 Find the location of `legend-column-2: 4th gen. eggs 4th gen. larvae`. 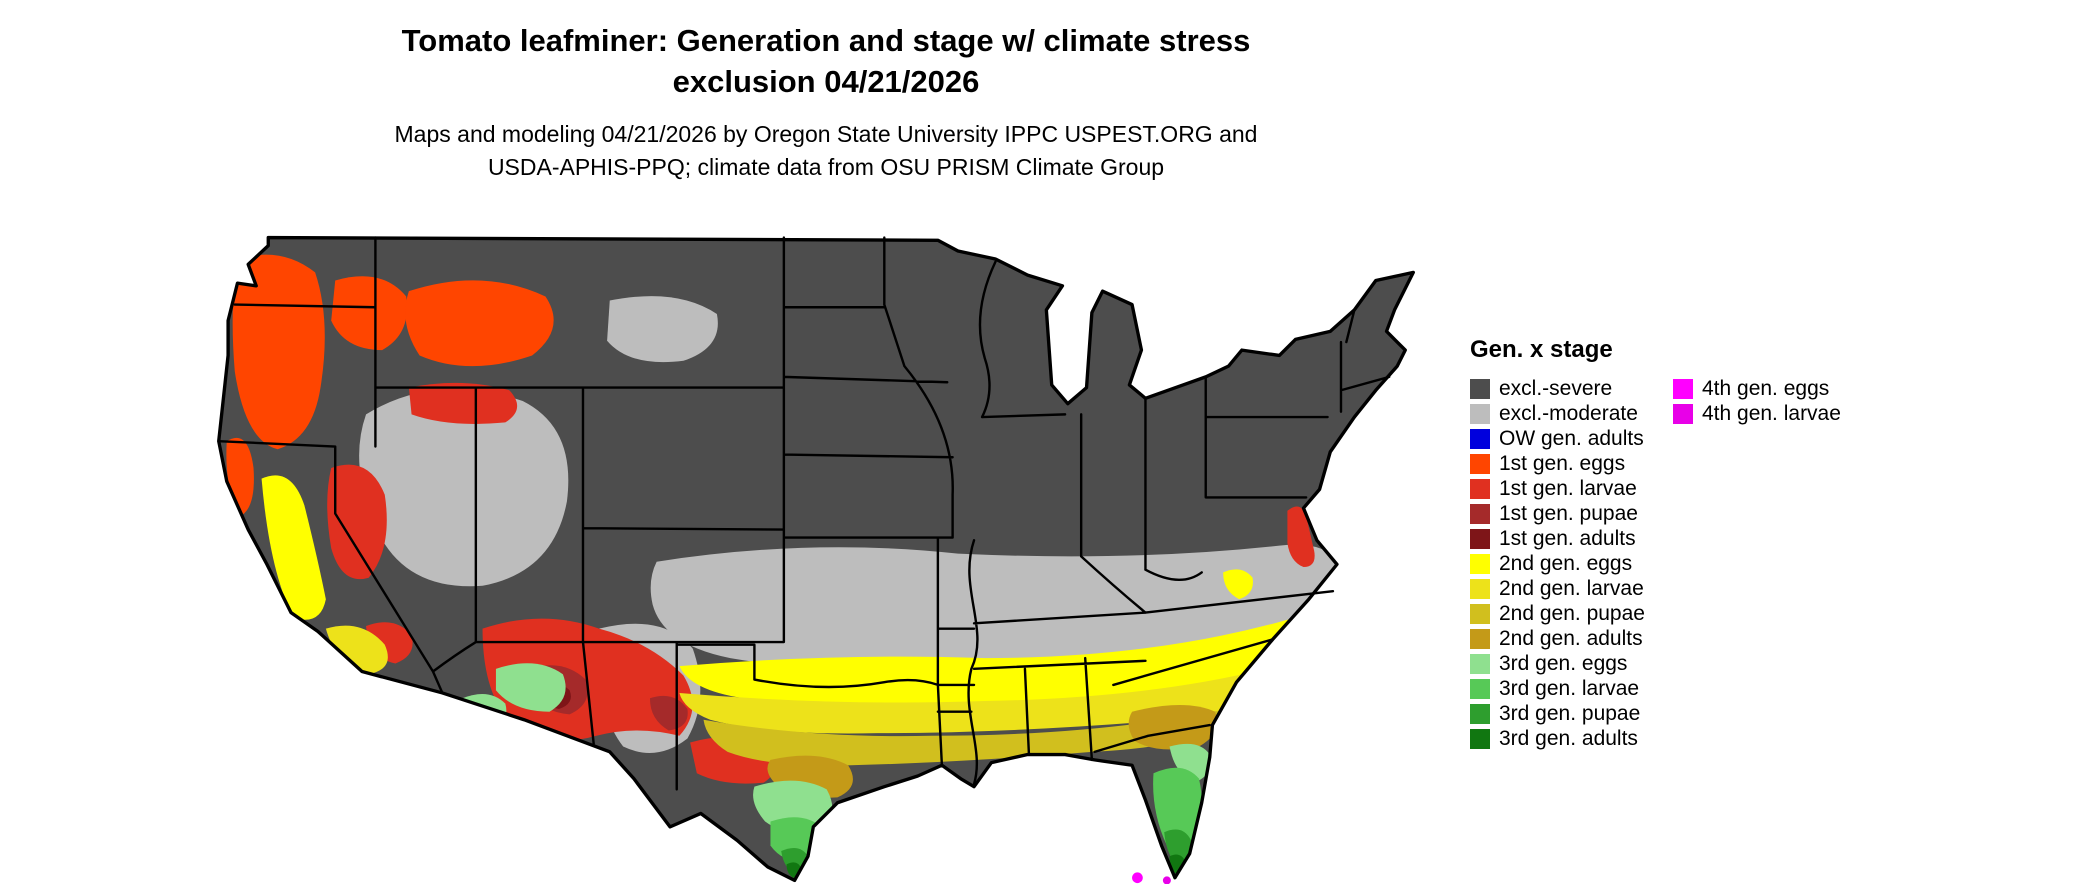

legend-column-2: 4th gen. eggs 4th gen. larvae is located at coordinates (1756, 401).